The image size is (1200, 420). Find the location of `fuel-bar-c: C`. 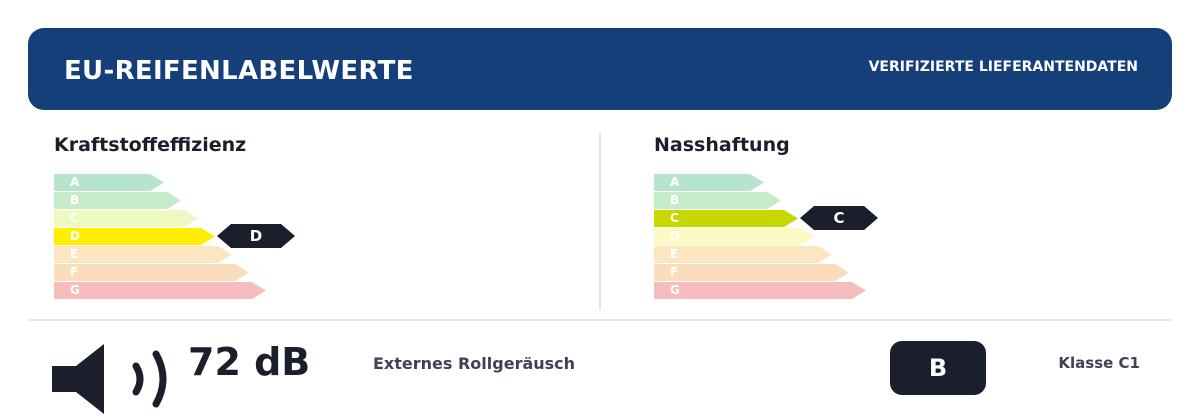

fuel-bar-c: C is located at coordinates (126, 218).